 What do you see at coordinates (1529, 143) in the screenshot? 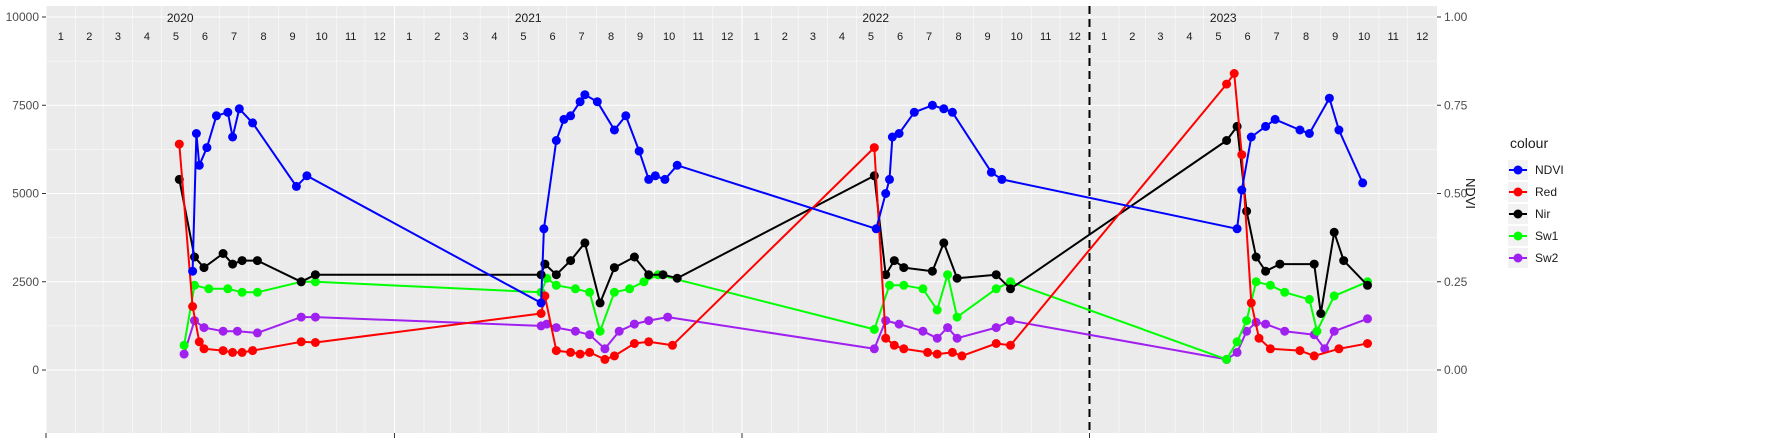
I see `legend-title: colour` at bounding box center [1529, 143].